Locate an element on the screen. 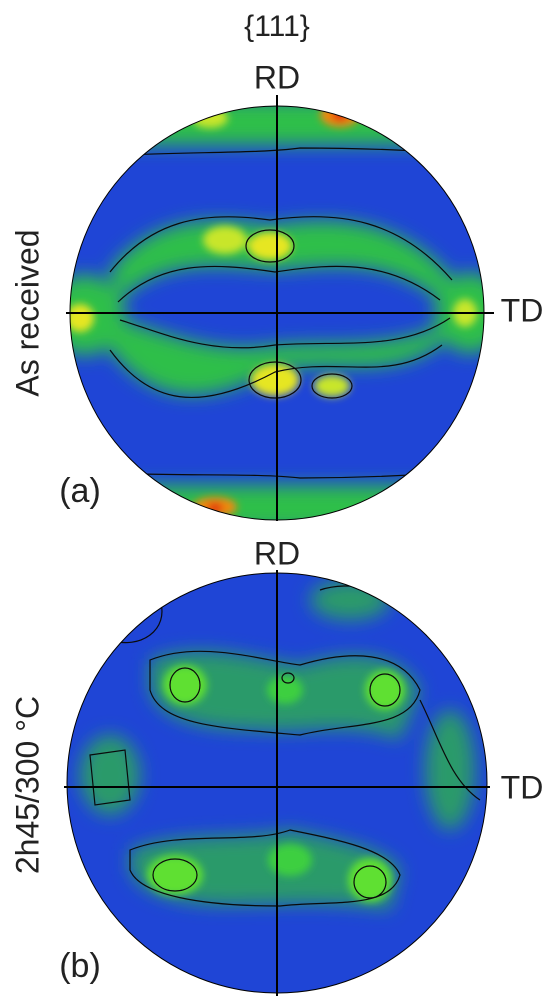 The image size is (544, 996). panel-label: (a) is located at coordinates (80, 491).